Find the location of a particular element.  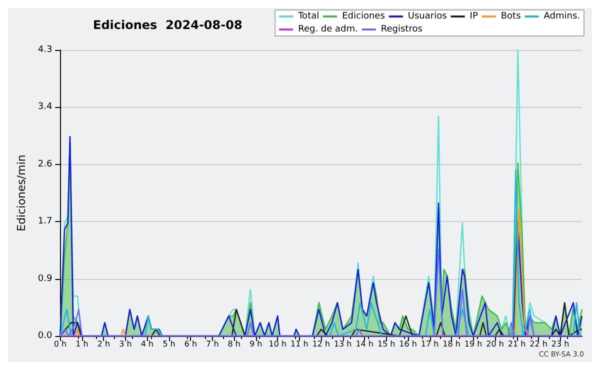

legend-label: Total is located at coordinates (308, 17).